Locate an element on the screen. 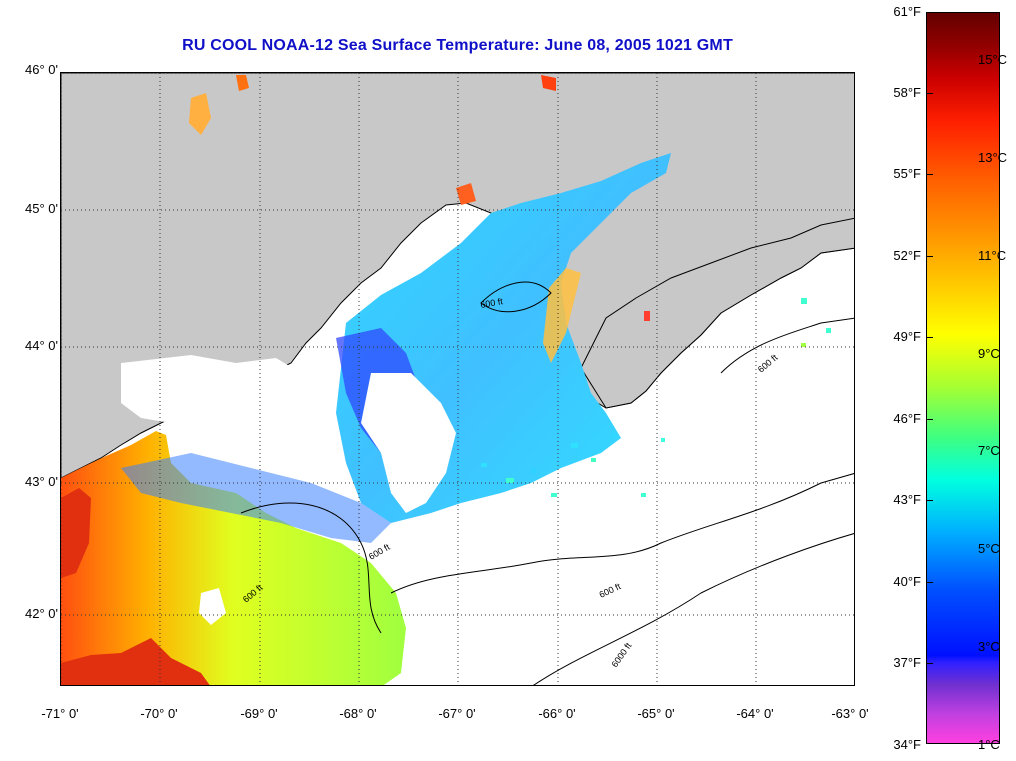  contour-label-600-a: 600 ft is located at coordinates (379, 552).